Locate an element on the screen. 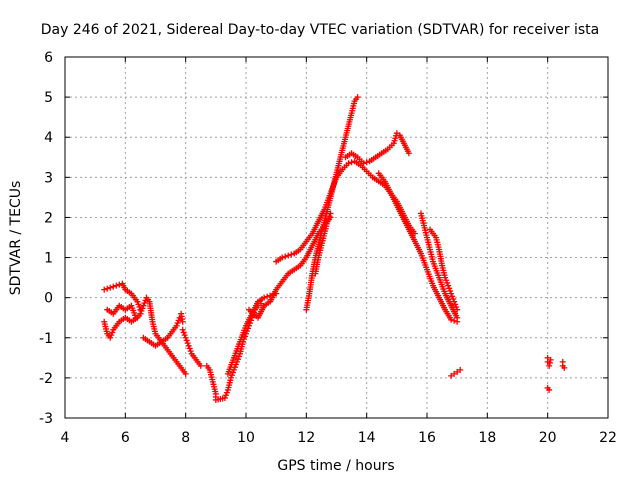 The image size is (640, 480). x-tick-label: 18 is located at coordinates (487, 438).